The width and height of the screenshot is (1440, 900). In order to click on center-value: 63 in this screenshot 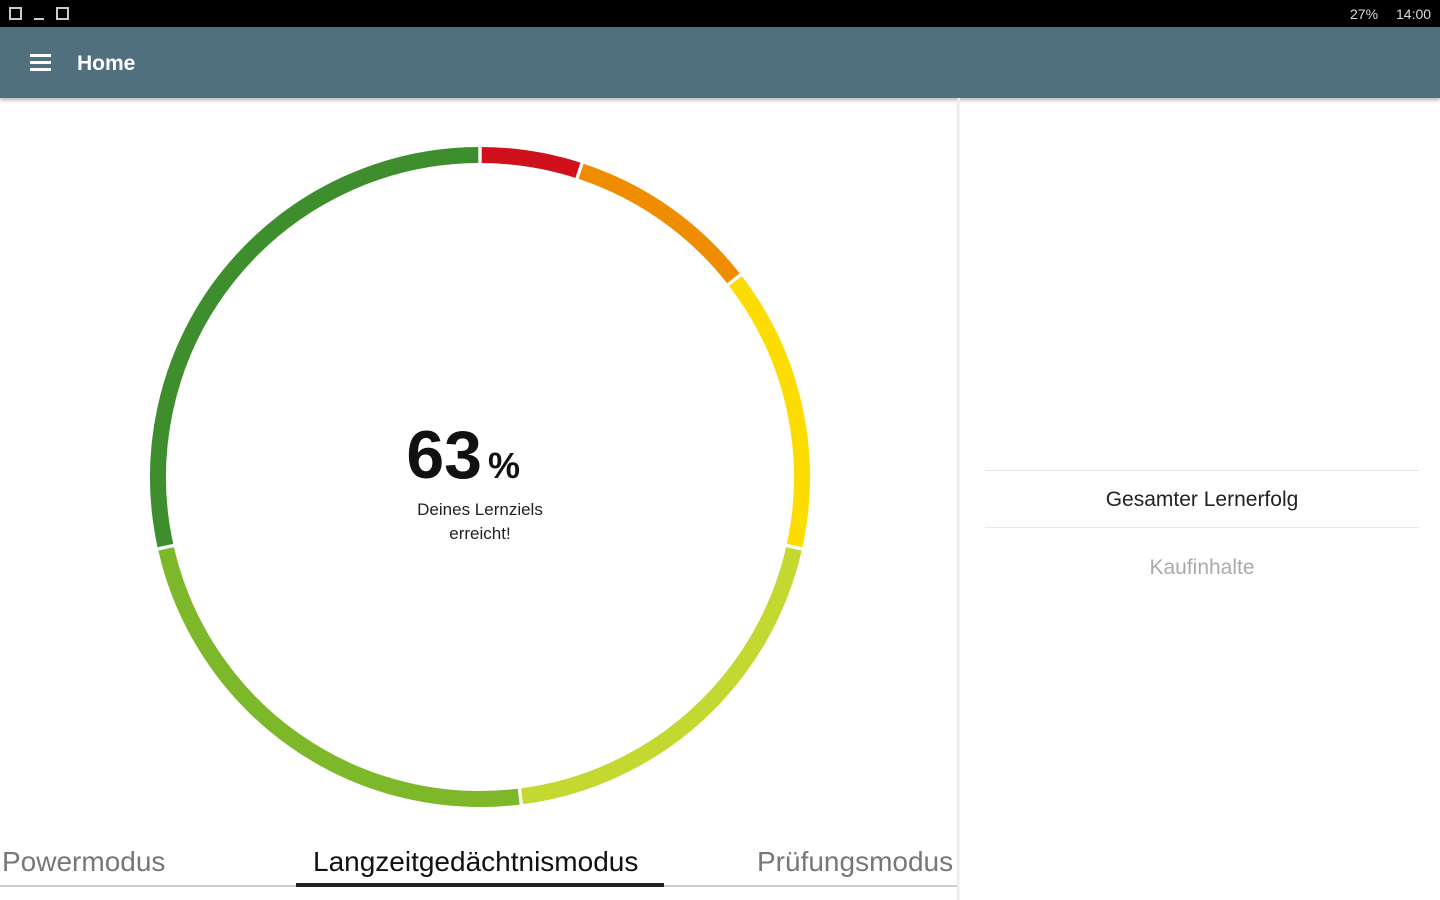, I will do `click(444, 455)`.